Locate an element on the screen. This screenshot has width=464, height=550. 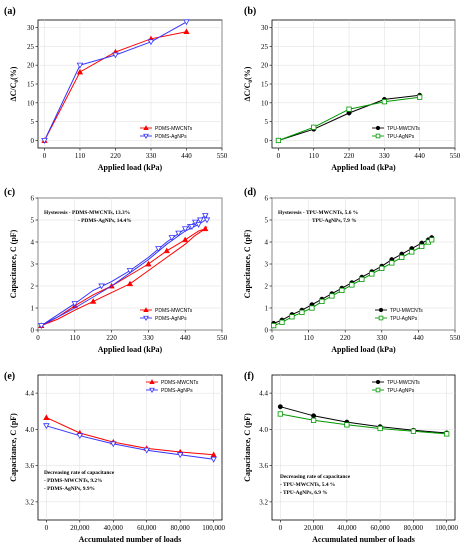
plot-area is located at coordinates (363, 447).